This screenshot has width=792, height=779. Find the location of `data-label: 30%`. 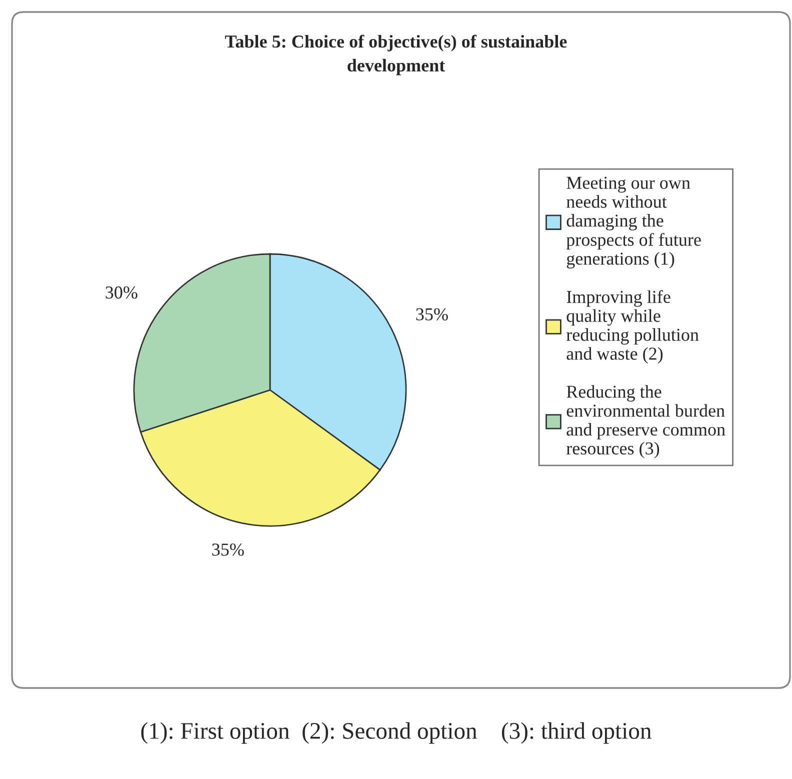

data-label: 30% is located at coordinates (122, 292).